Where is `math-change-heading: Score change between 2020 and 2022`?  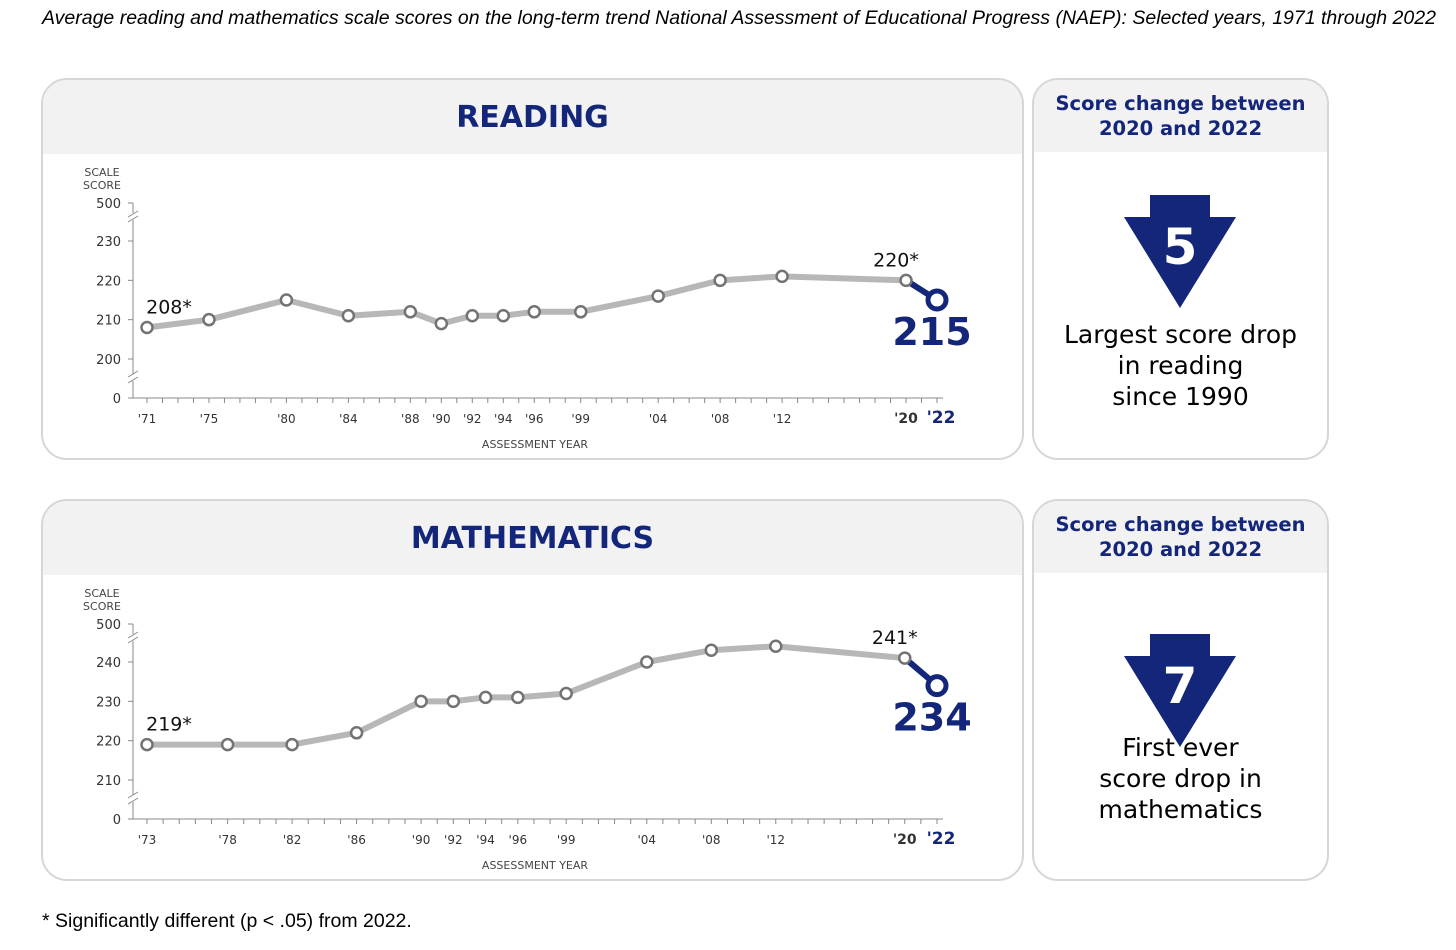
math-change-heading: Score change between 2020 and 2022 is located at coordinates (1180, 537).